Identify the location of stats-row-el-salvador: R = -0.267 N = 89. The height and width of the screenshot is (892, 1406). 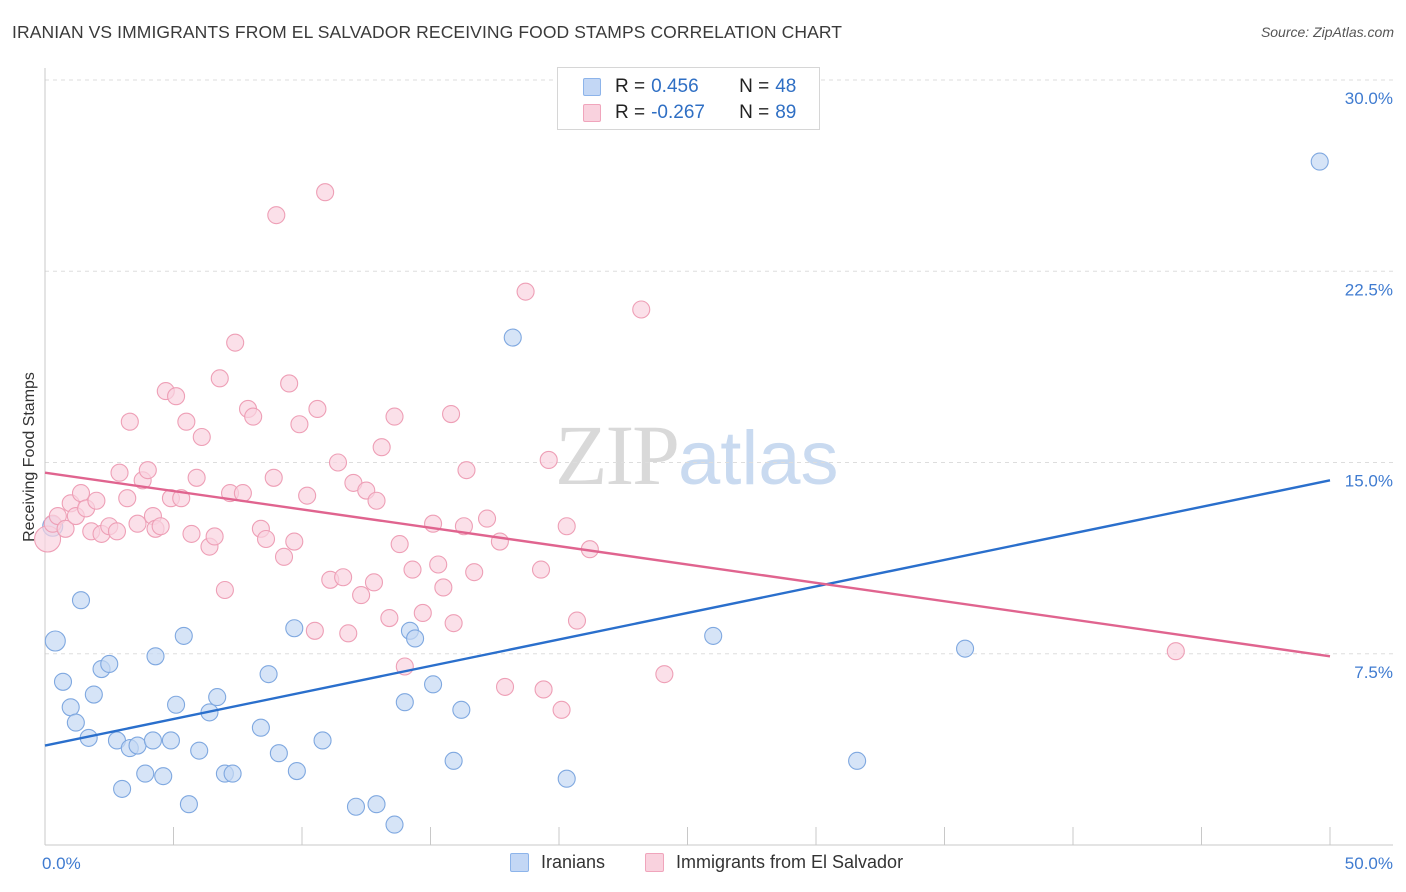
(689, 113).